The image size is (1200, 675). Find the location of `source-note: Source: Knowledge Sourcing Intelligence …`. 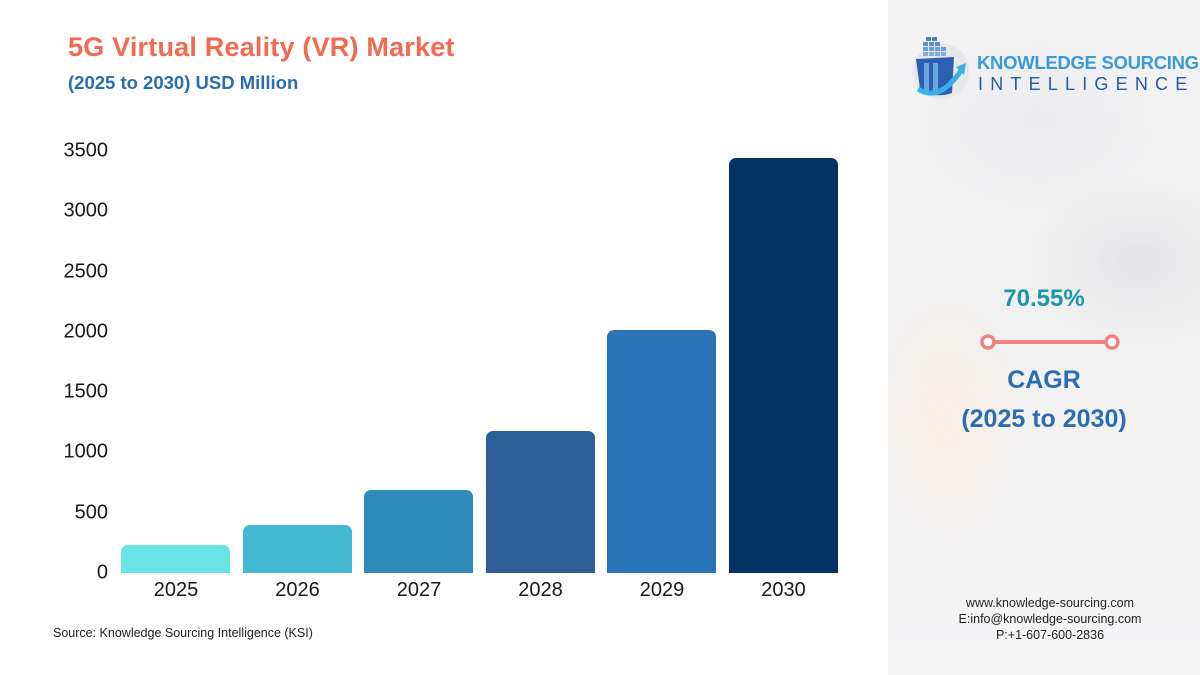

source-note: Source: Knowledge Sourcing Intelligence … is located at coordinates (183, 633).